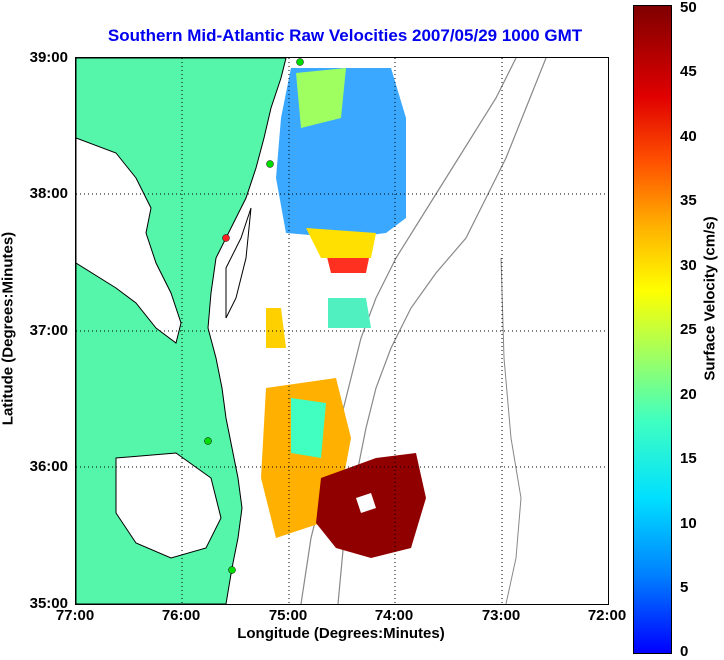 The image size is (724, 660). Describe the element at coordinates (321, 98) in the screenshot. I see `velocity-field-north-edge` at that location.